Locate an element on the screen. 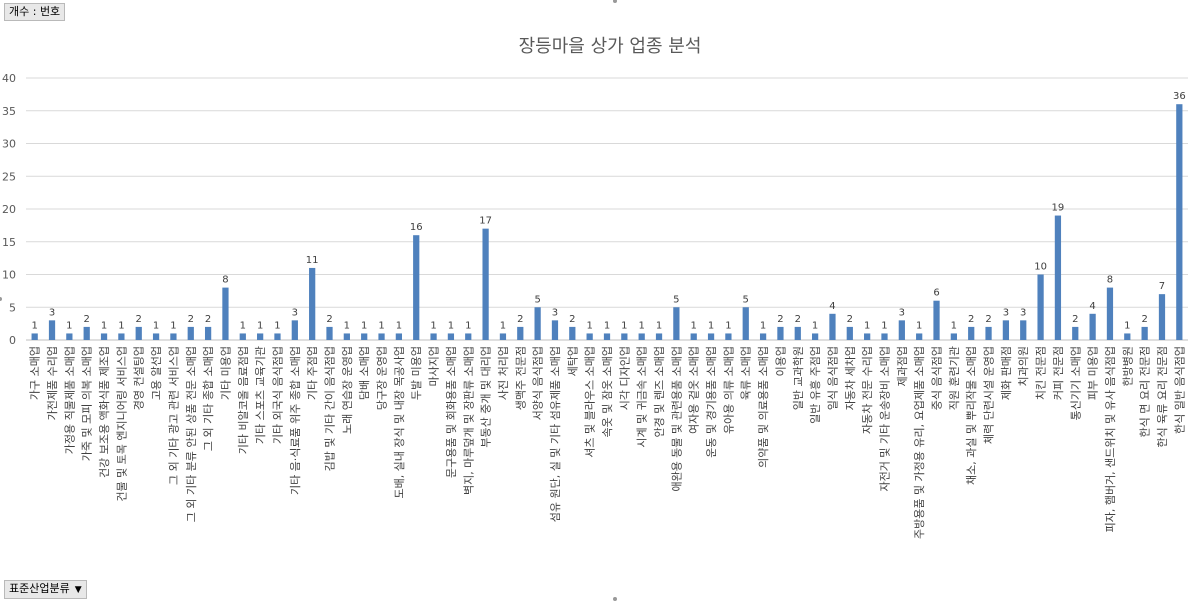 This screenshot has height=601, width=1192. x-tick-label: 고용 알선업 is located at coordinates (156, 373).